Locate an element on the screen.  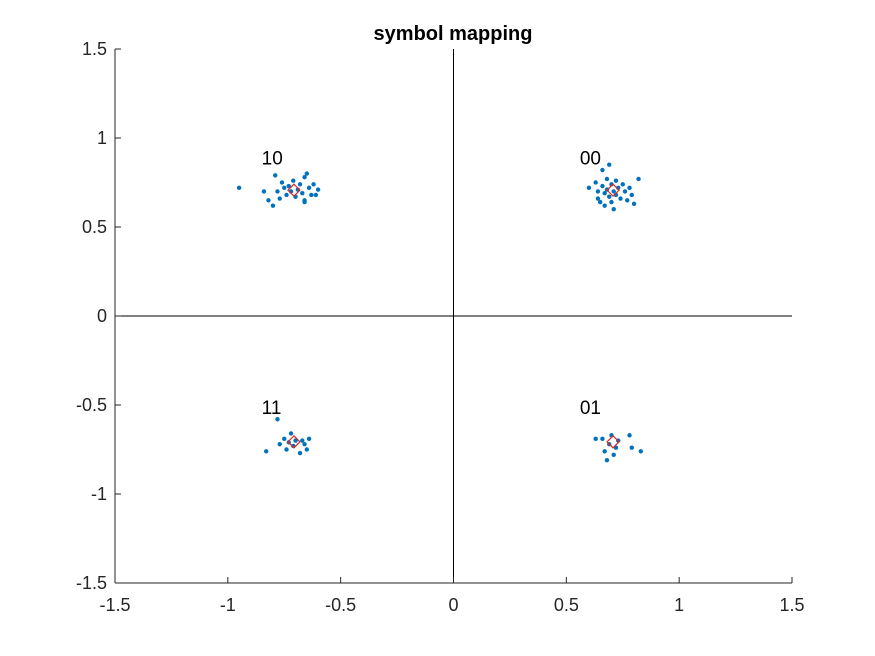
chart-title: symbol mapping is located at coordinates (453, 34).